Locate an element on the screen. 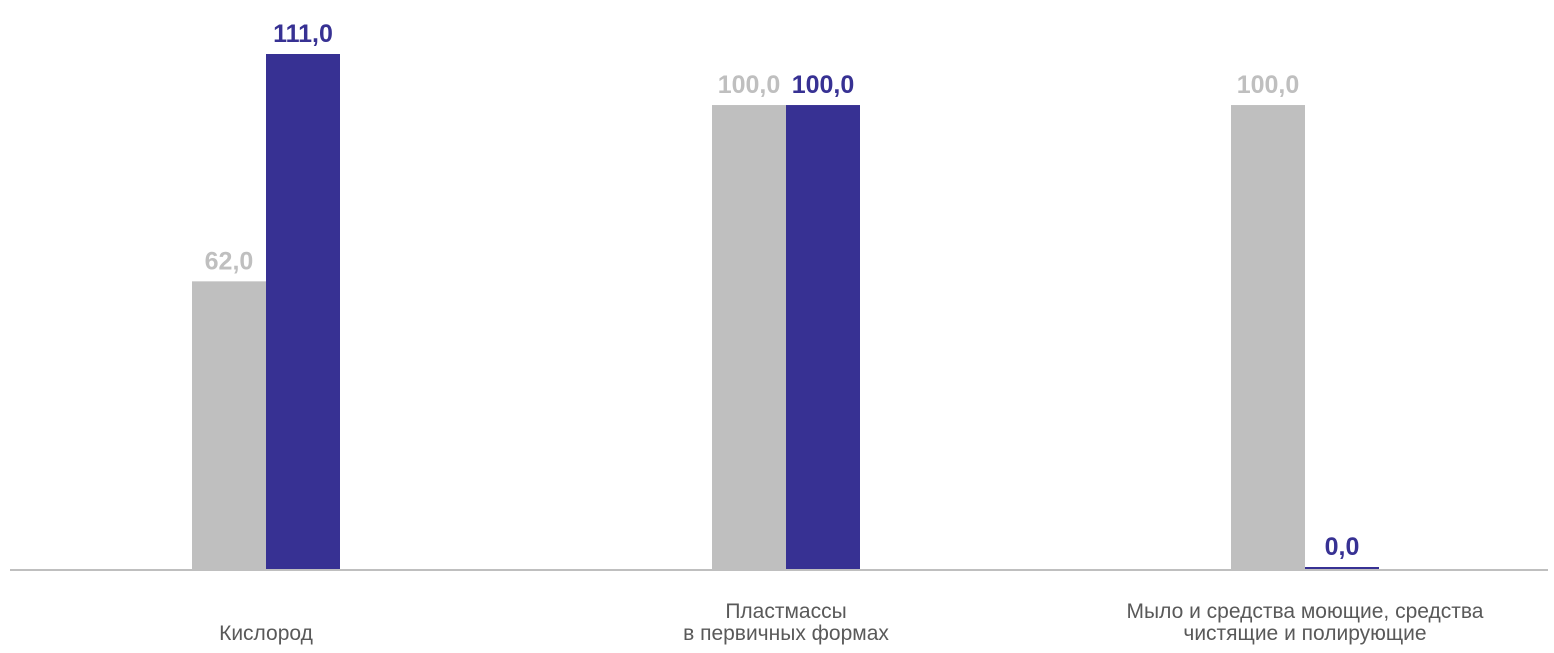  data-label-series-1-category-2: 100,0 is located at coordinates (749, 85).